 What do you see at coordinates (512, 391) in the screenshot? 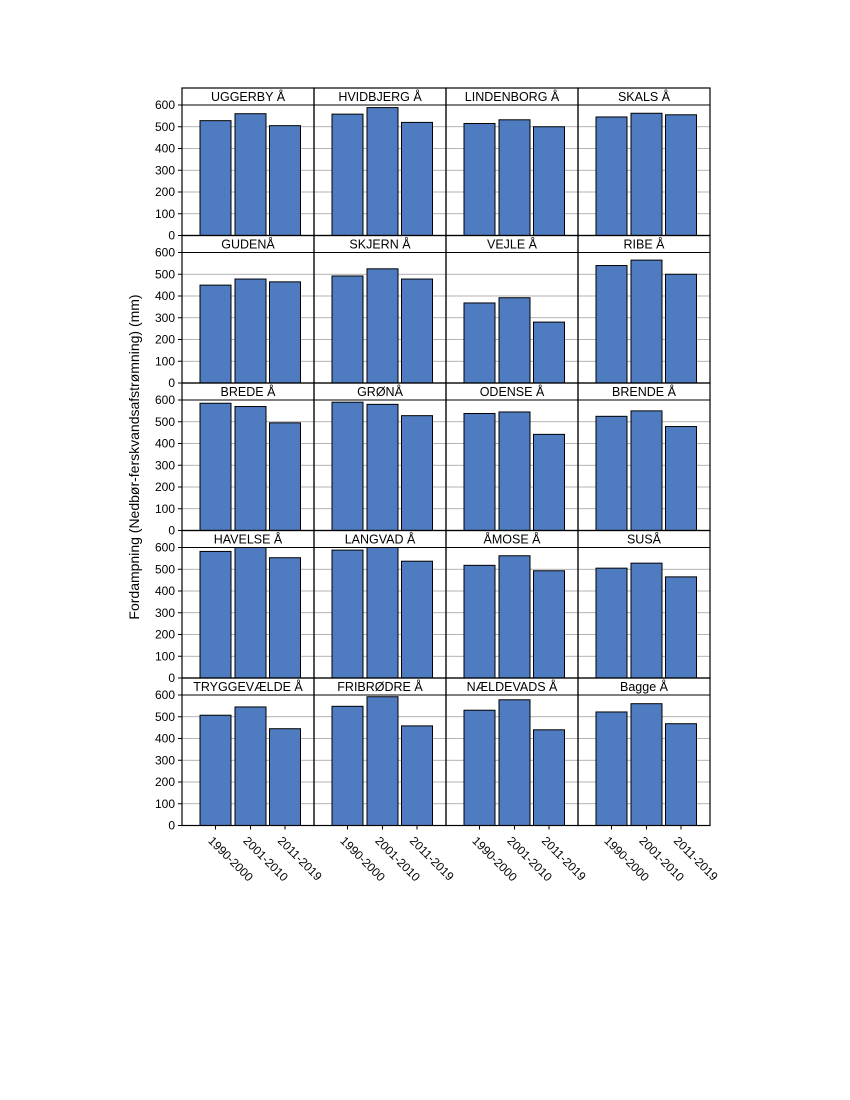
I see `panel-title: ODENSE Å` at bounding box center [512, 391].